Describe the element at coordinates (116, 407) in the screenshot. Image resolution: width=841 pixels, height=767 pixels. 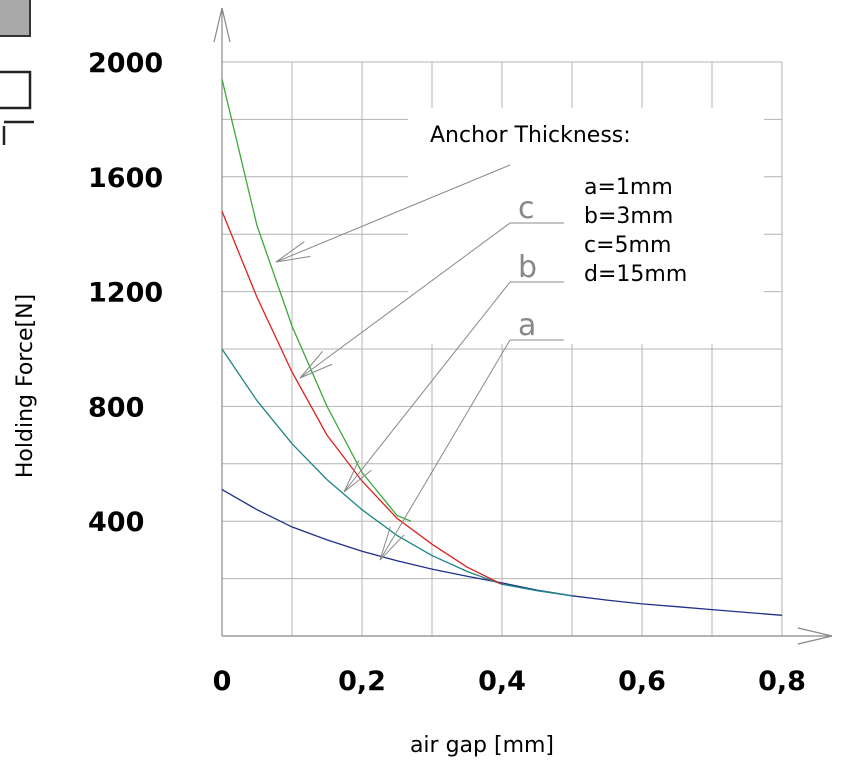
I see `y-tick-label: 800` at that location.